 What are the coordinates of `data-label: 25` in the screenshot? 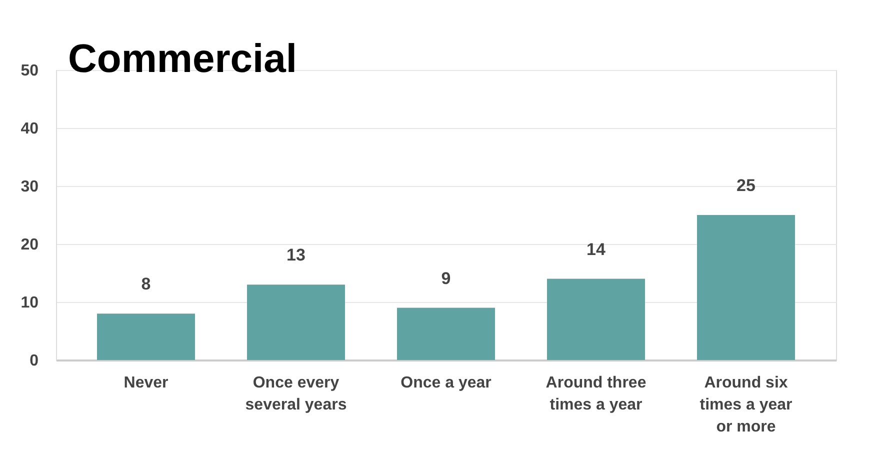 It's located at (746, 185).